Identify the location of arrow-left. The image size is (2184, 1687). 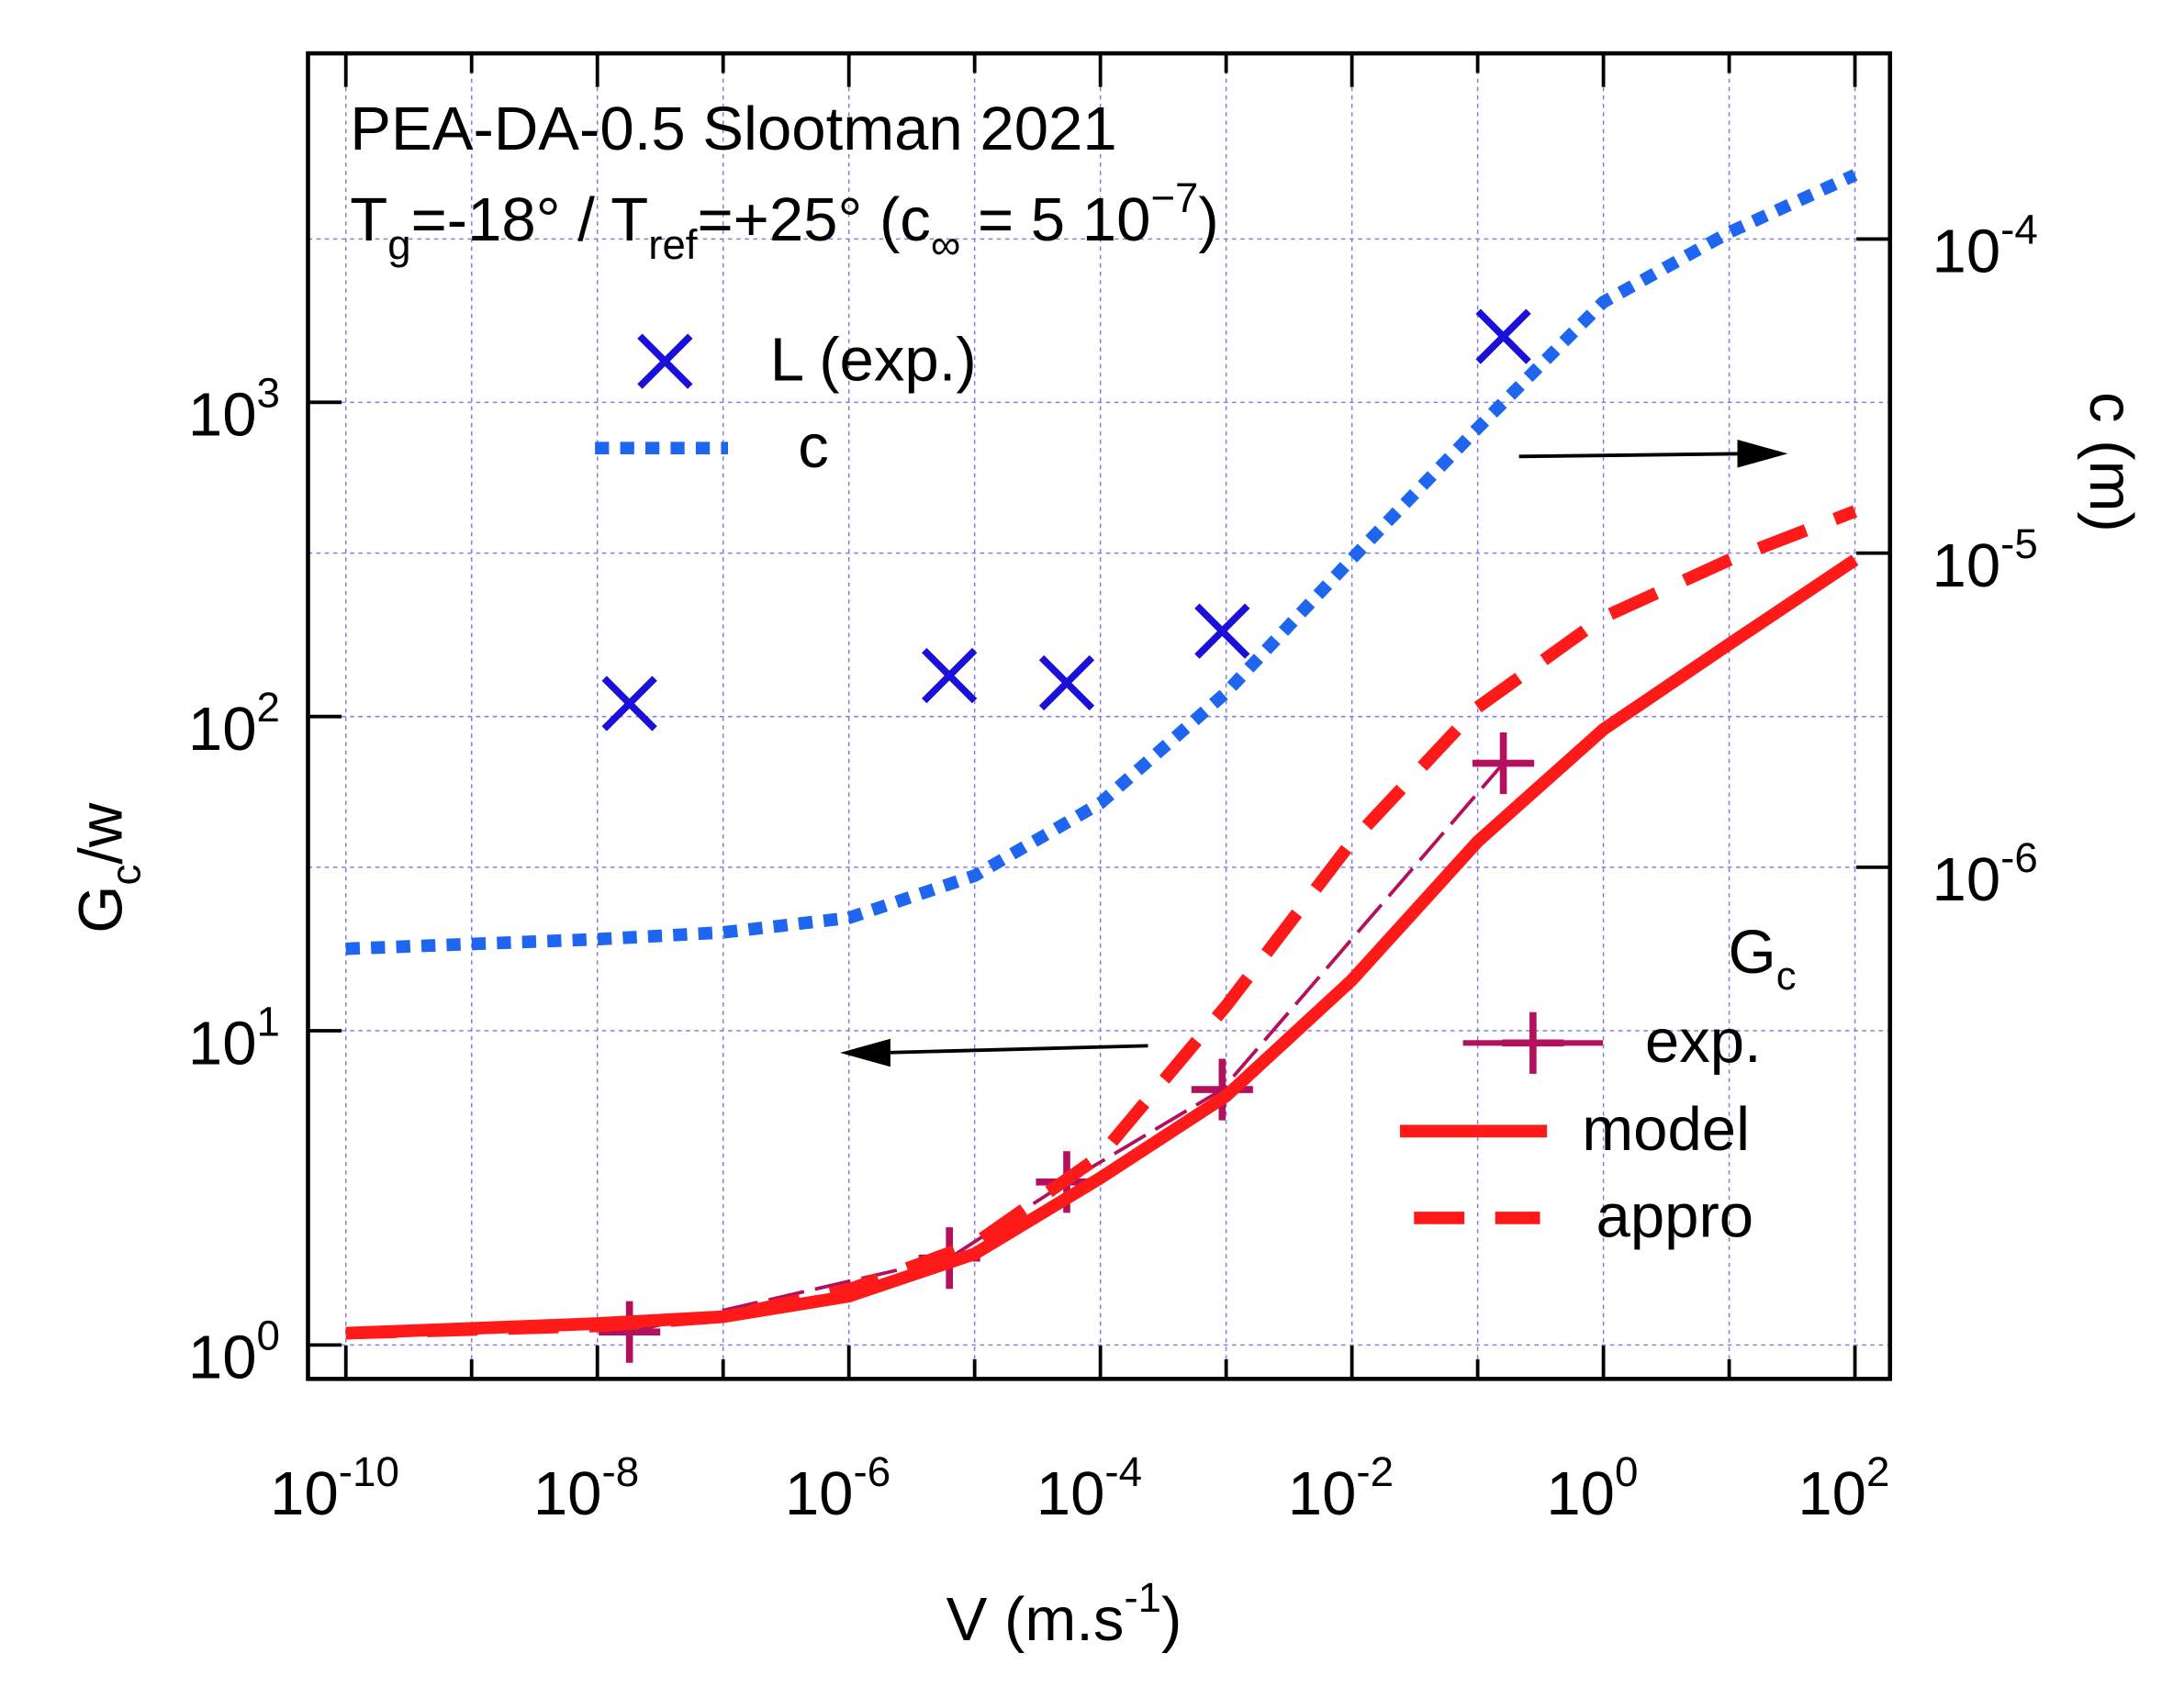
(994, 1052).